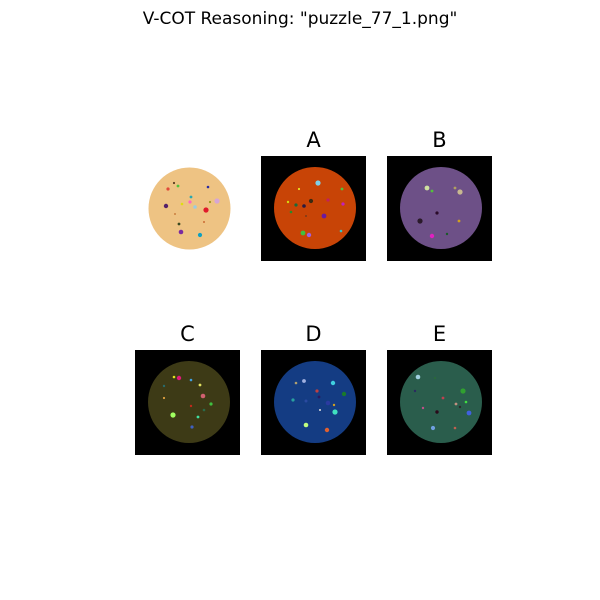  I want to click on option-b-circle, so click(441, 208).